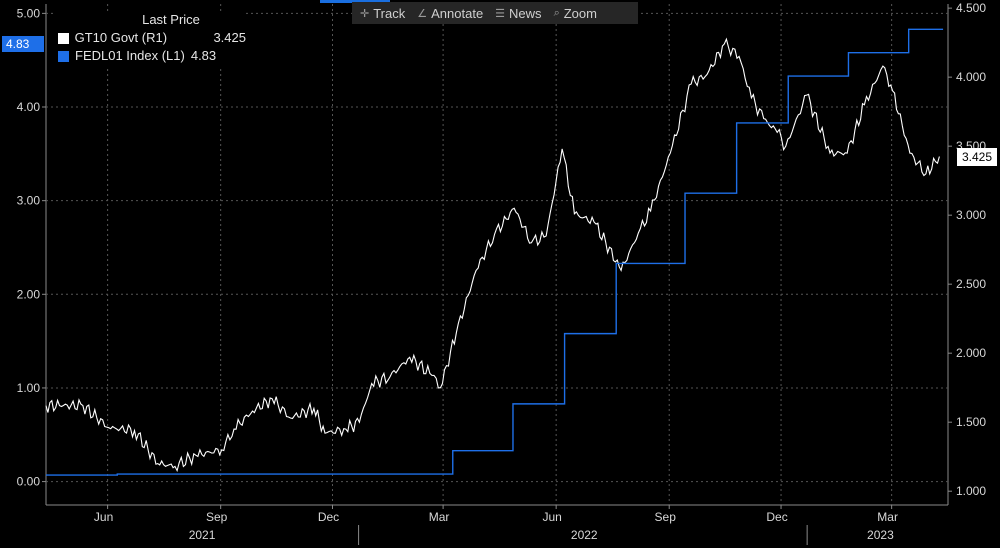  What do you see at coordinates (355, 1) in the screenshot?
I see `toolbar-accent` at bounding box center [355, 1].